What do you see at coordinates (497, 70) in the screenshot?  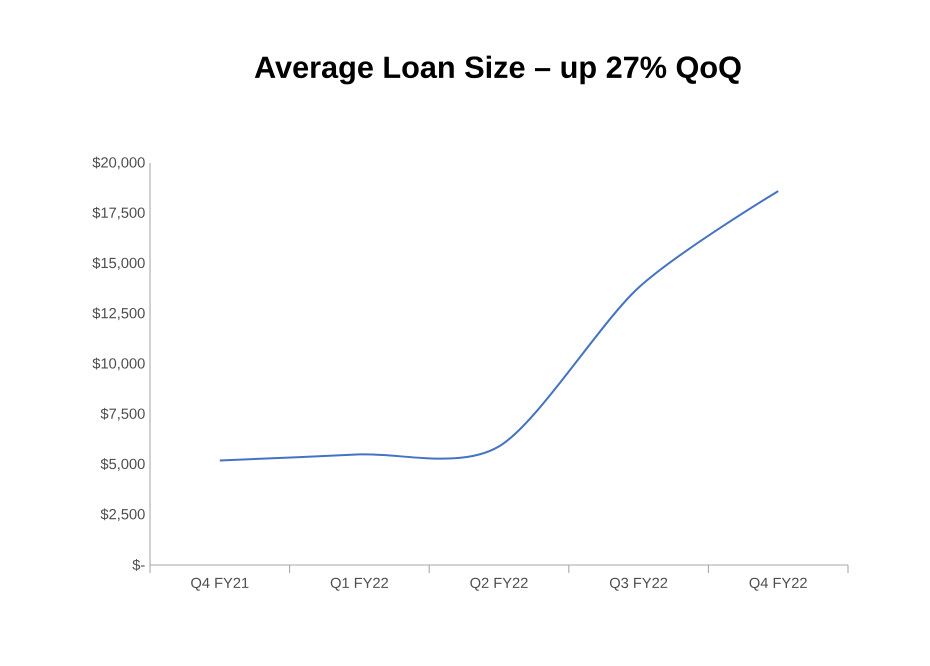 I see `chart-title: Average Loan Size – up 27% QoQ` at bounding box center [497, 70].